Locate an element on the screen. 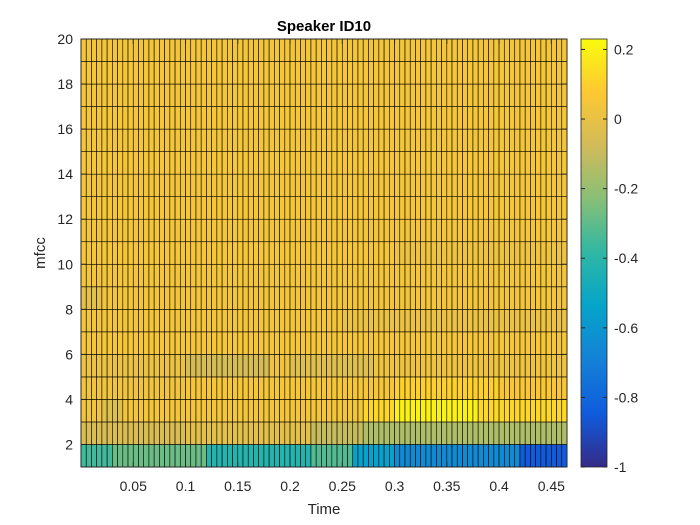 This screenshot has height=525, width=700. colorbar-tick-label: -0.8 is located at coordinates (626, 397).